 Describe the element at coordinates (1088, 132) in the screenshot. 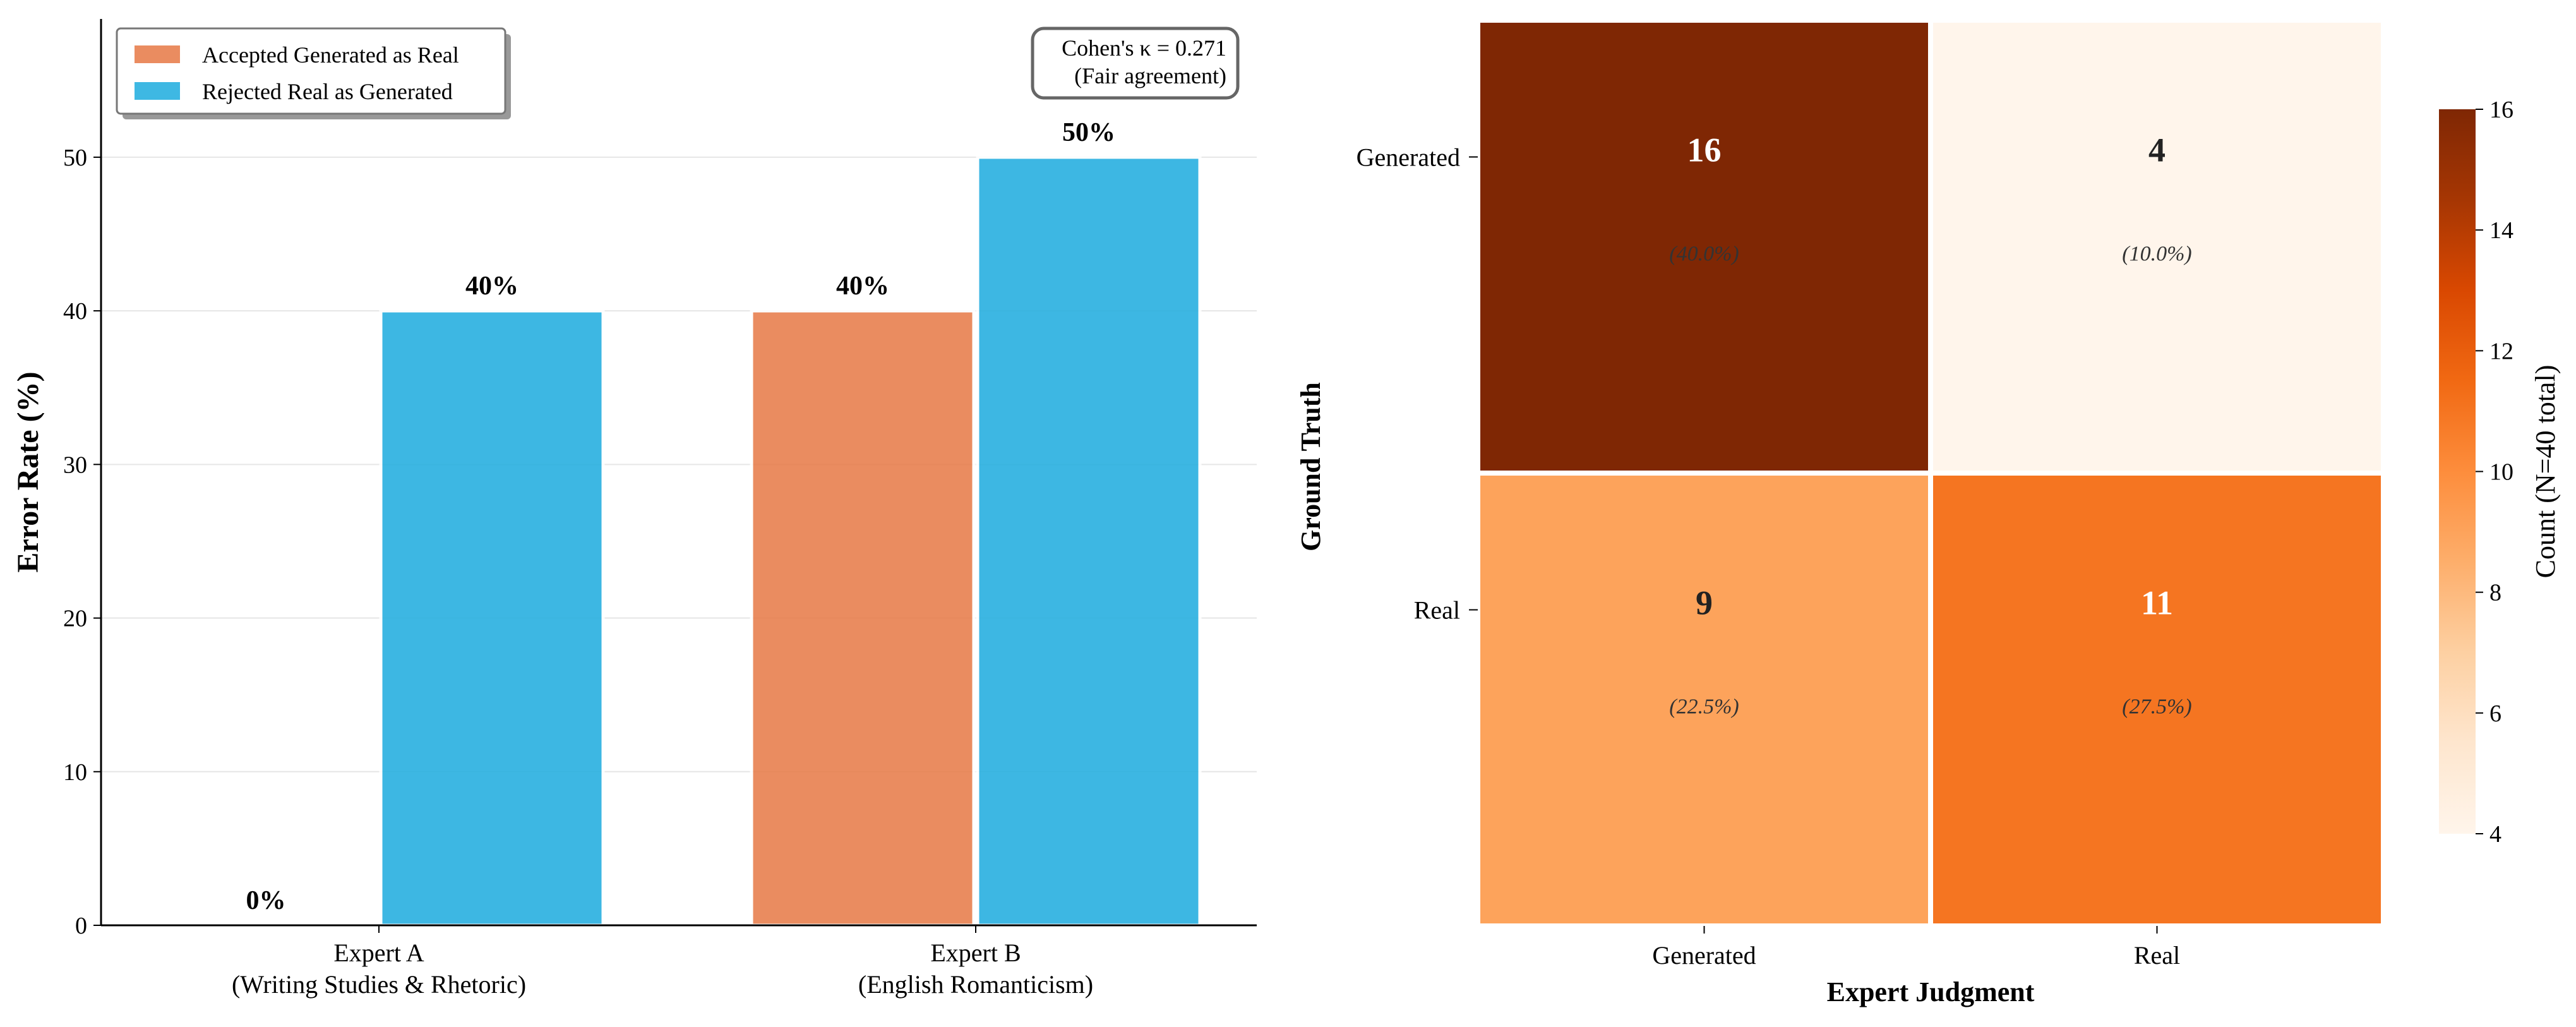

I see `bar-value-label: 50%` at that location.